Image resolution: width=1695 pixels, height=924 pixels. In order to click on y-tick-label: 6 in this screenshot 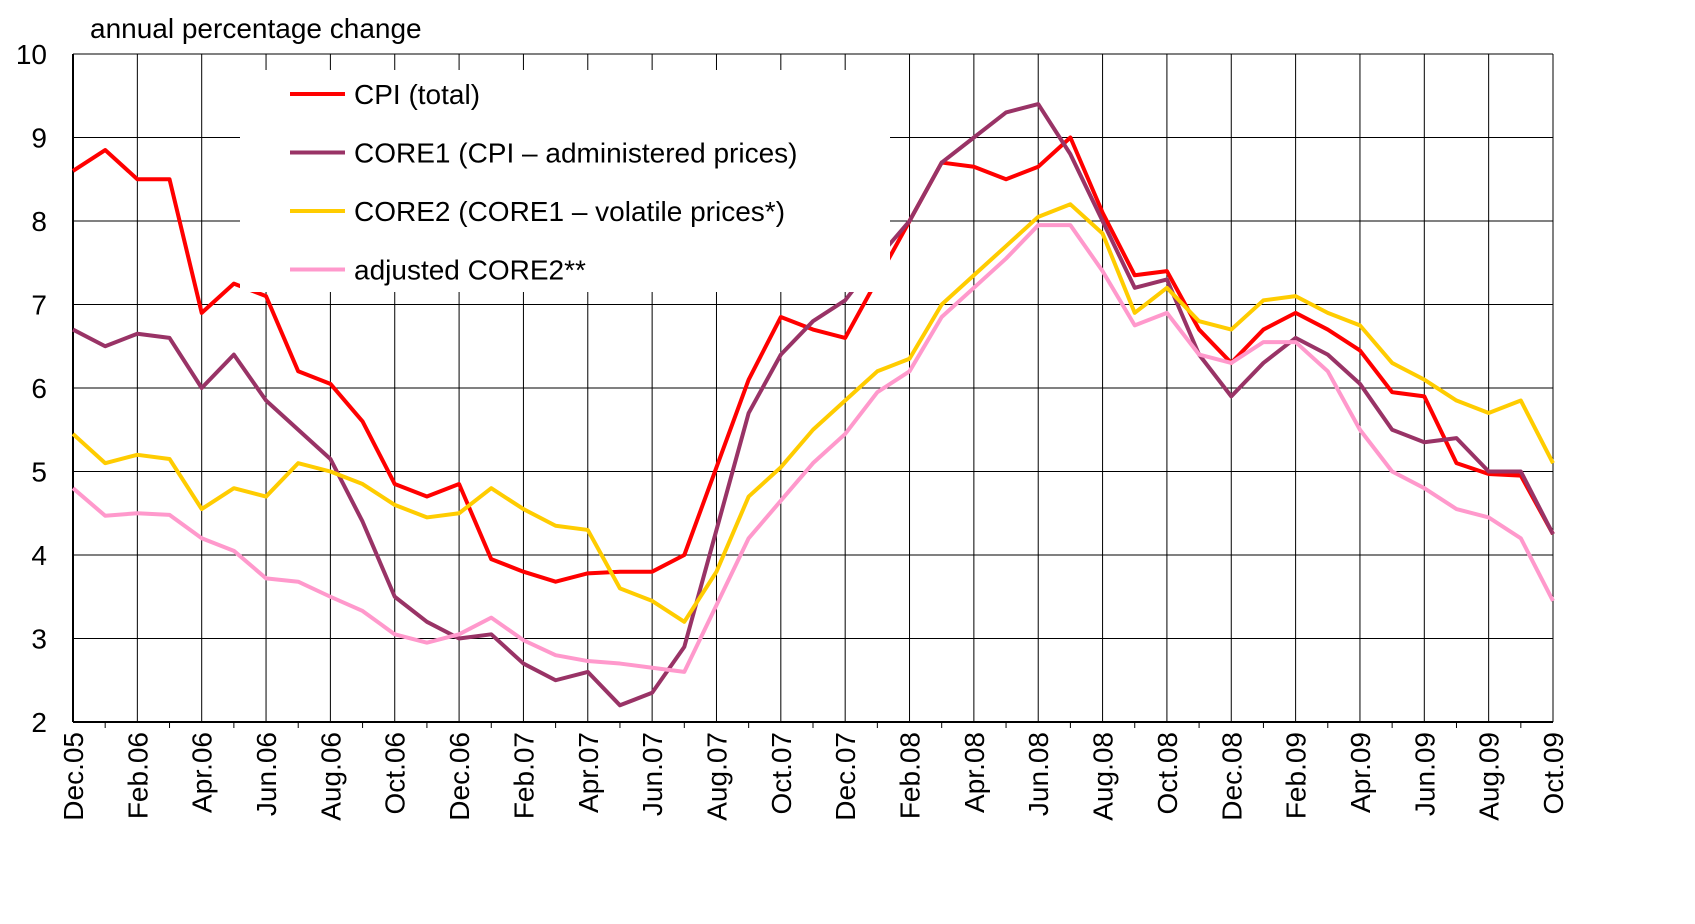, I will do `click(39, 388)`.